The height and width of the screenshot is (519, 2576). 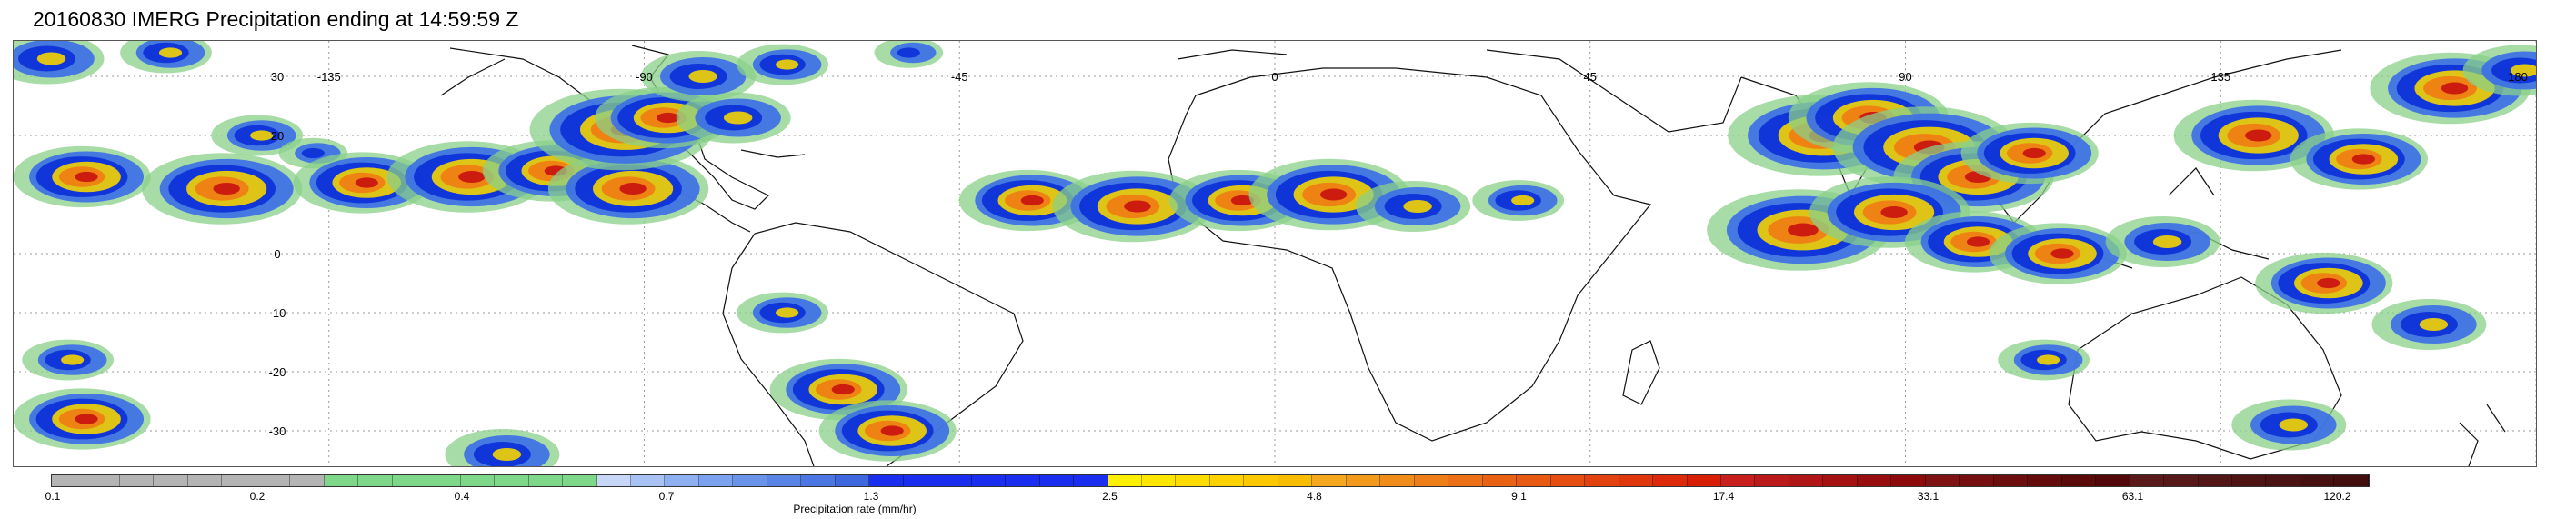 What do you see at coordinates (1459, 91) in the screenshot?
I see `coastline-europe` at bounding box center [1459, 91].